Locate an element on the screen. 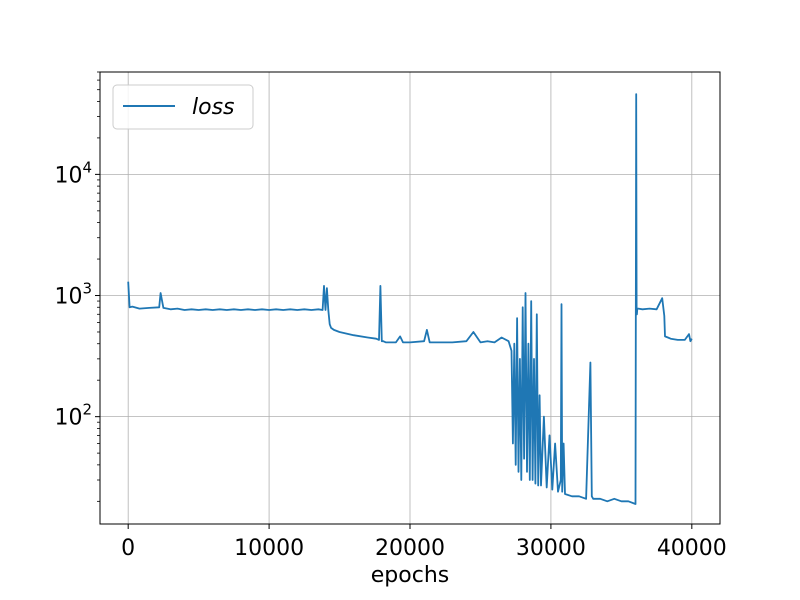  y-tick-label: 10⁴ is located at coordinates (73, 173).